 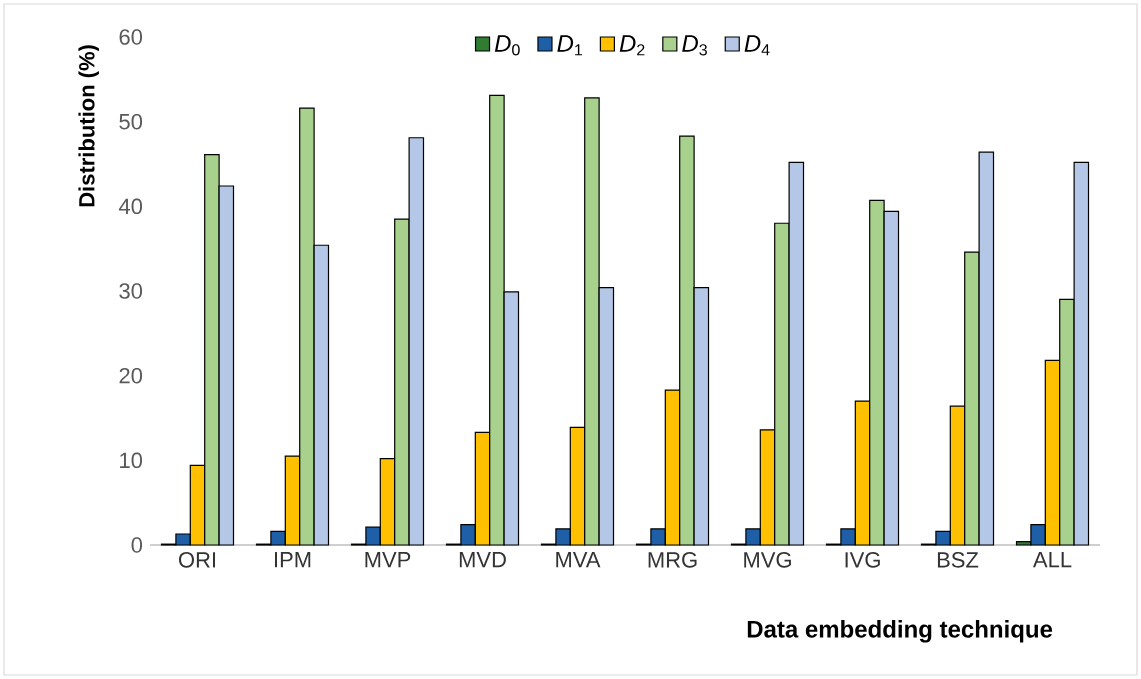 What do you see at coordinates (694, 45) in the screenshot?
I see `legend-label: D$_{3}$` at bounding box center [694, 45].